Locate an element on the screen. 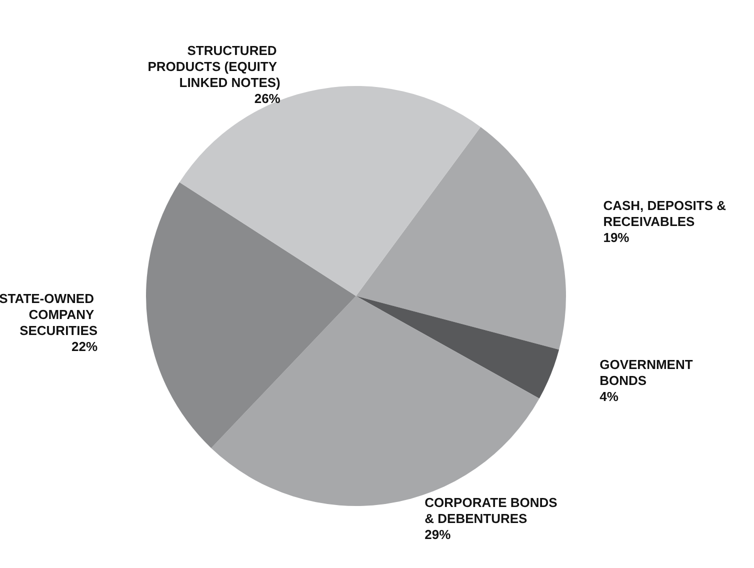 The height and width of the screenshot is (568, 754). slice-label: GOVERNMENT BONDS is located at coordinates (648, 372).